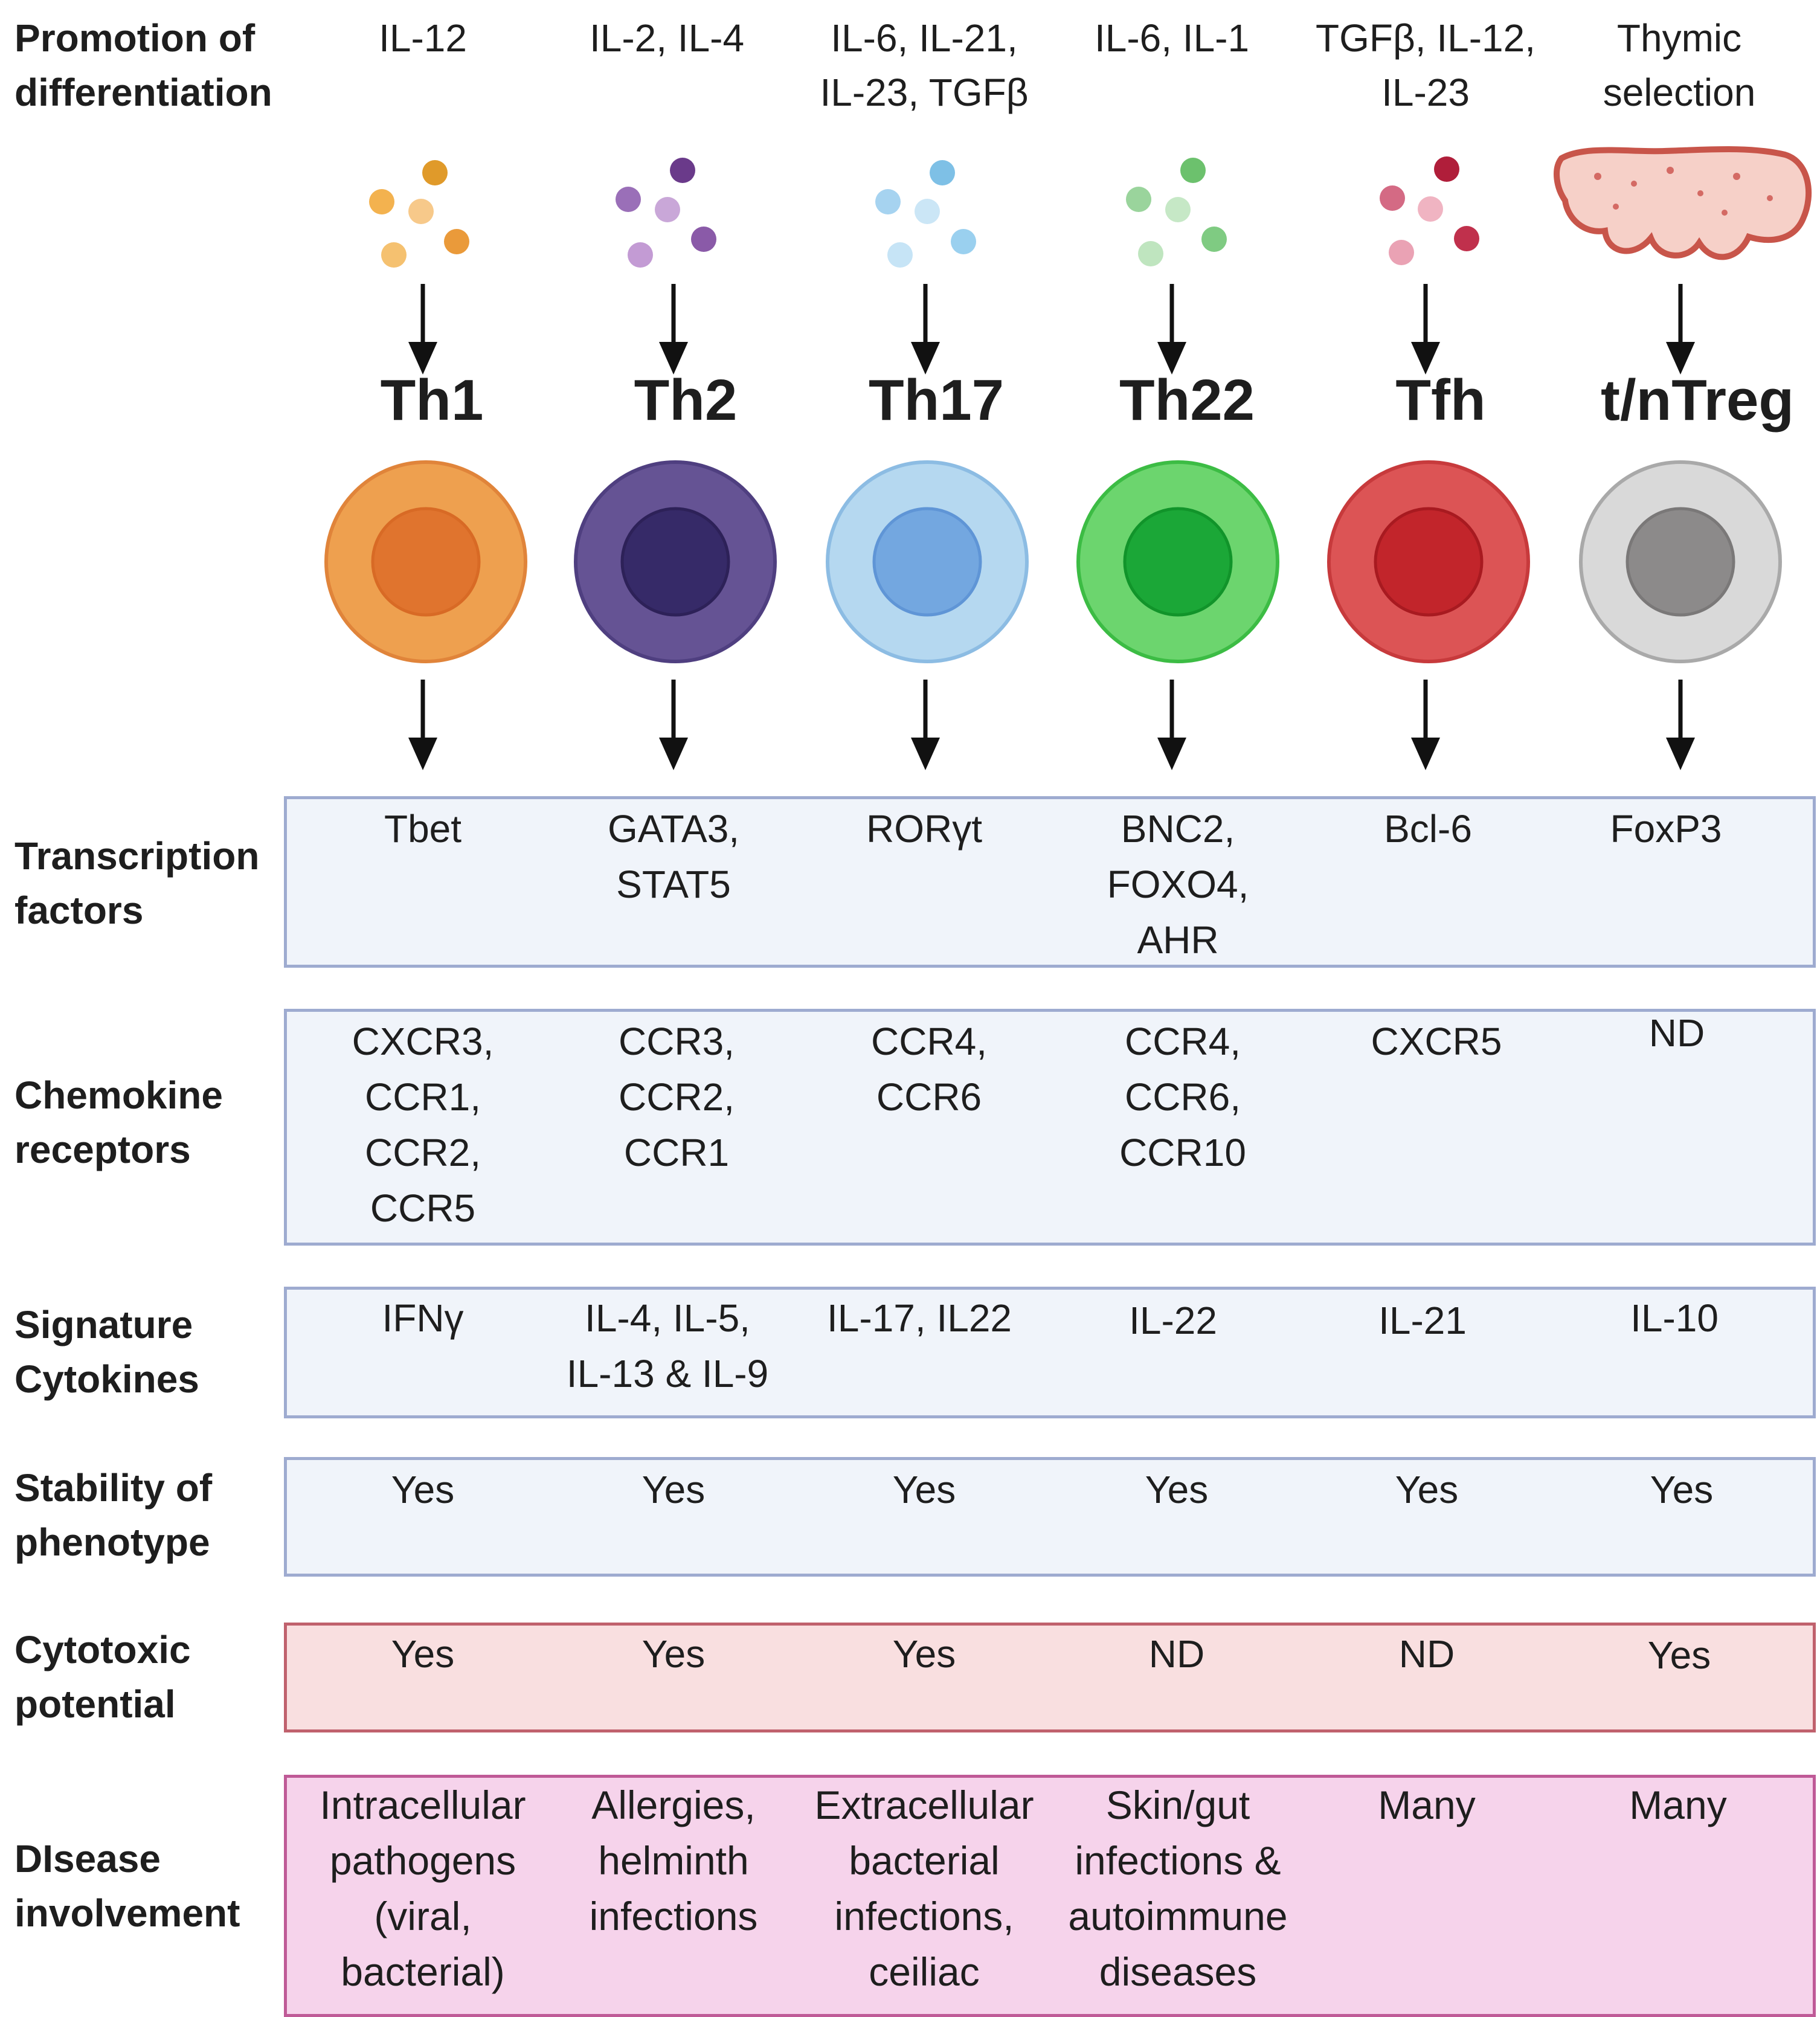 The height and width of the screenshot is (2017, 1820). What do you see at coordinates (432, 401) in the screenshot?
I see `cell-name-th1: Th1` at bounding box center [432, 401].